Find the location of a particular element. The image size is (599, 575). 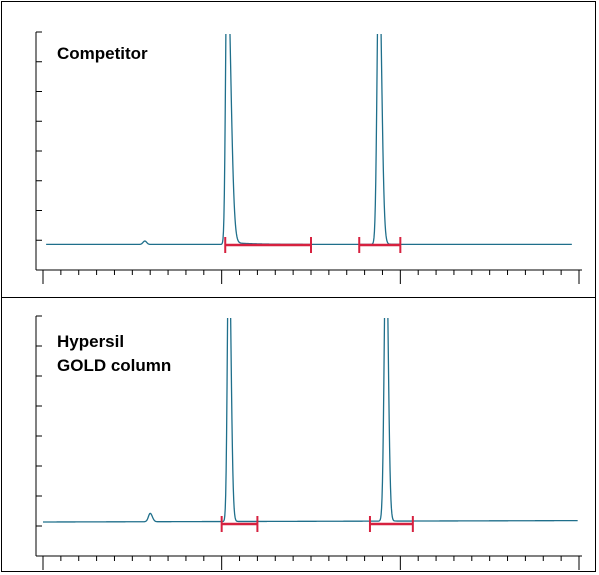

panel-title-competitor: Competitor is located at coordinates (102, 53).